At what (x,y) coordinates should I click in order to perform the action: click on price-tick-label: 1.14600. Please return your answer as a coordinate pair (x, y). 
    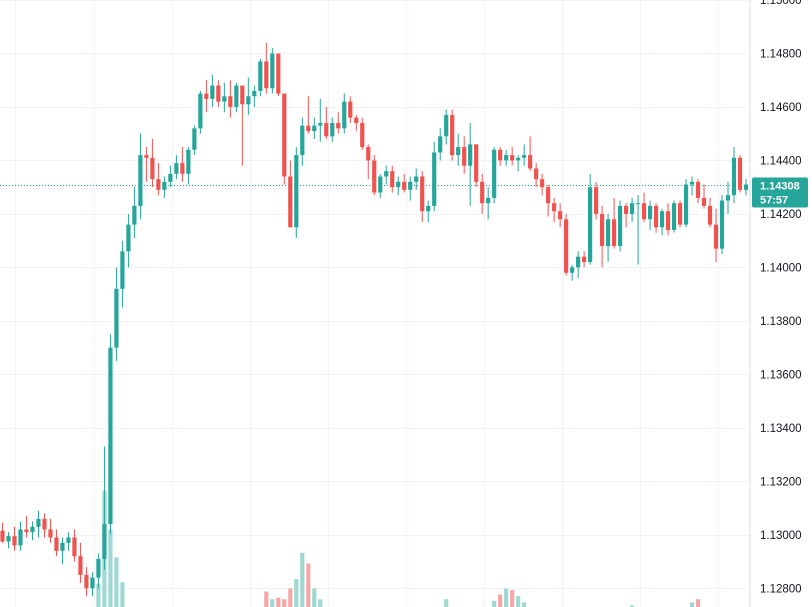
    Looking at the image, I should click on (781, 108).